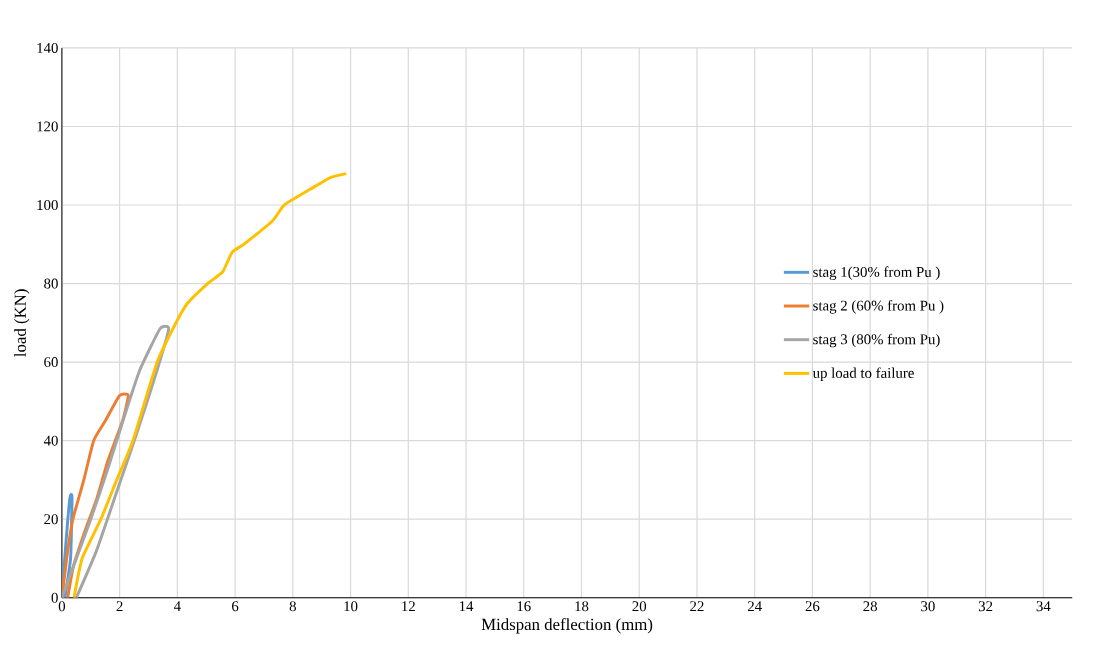  What do you see at coordinates (812, 606) in the screenshot?
I see `x-tick-label: 26` at bounding box center [812, 606].